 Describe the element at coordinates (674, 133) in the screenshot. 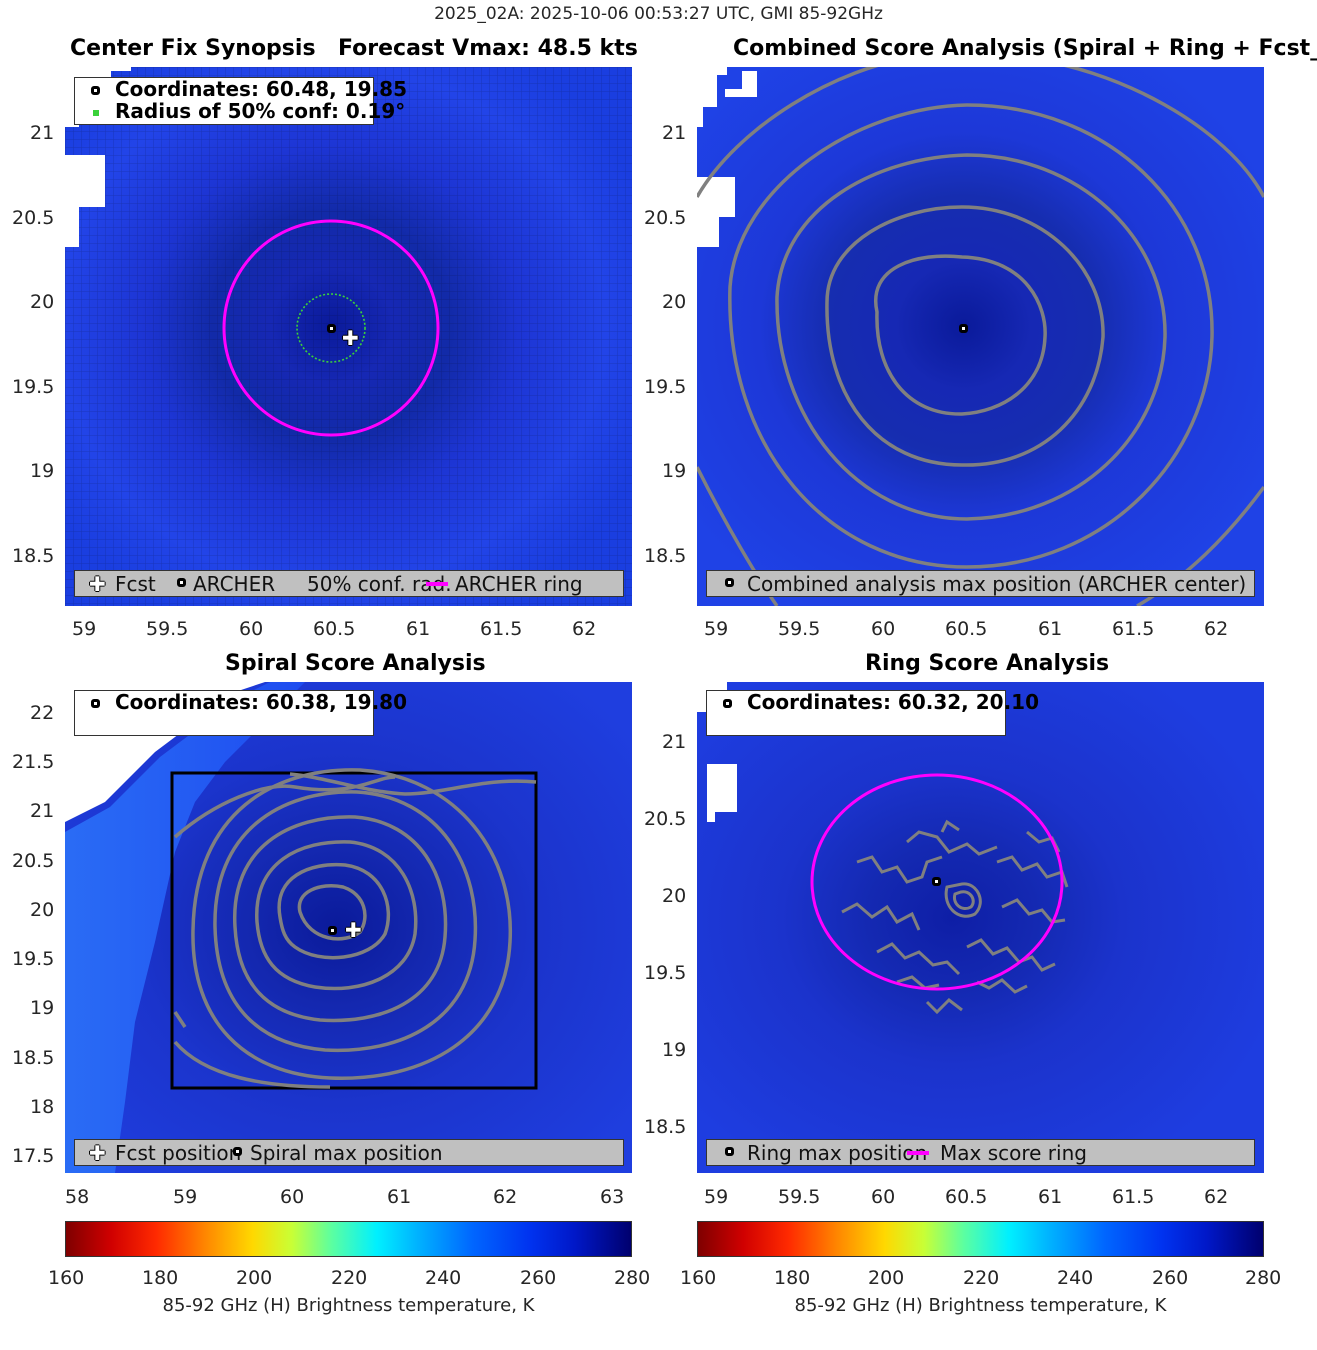

I see `p2-ytick-21: 21` at that location.